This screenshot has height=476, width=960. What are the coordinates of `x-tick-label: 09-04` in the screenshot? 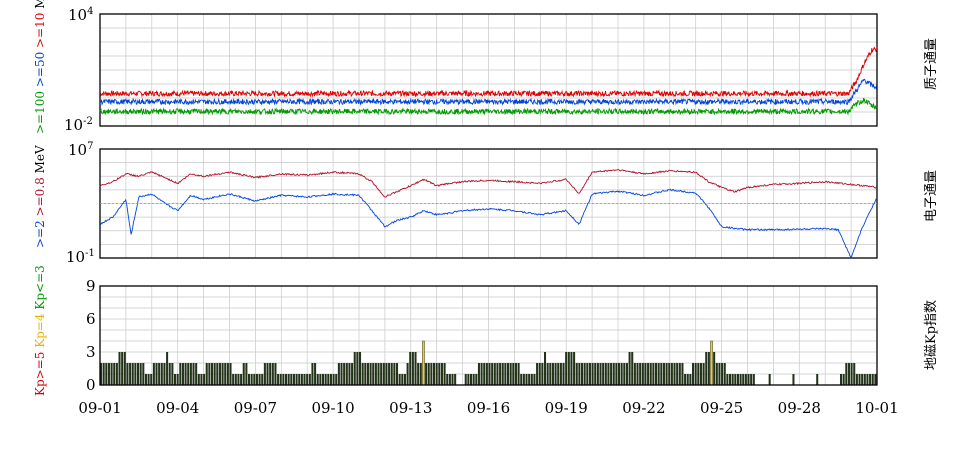 It's located at (177, 408).